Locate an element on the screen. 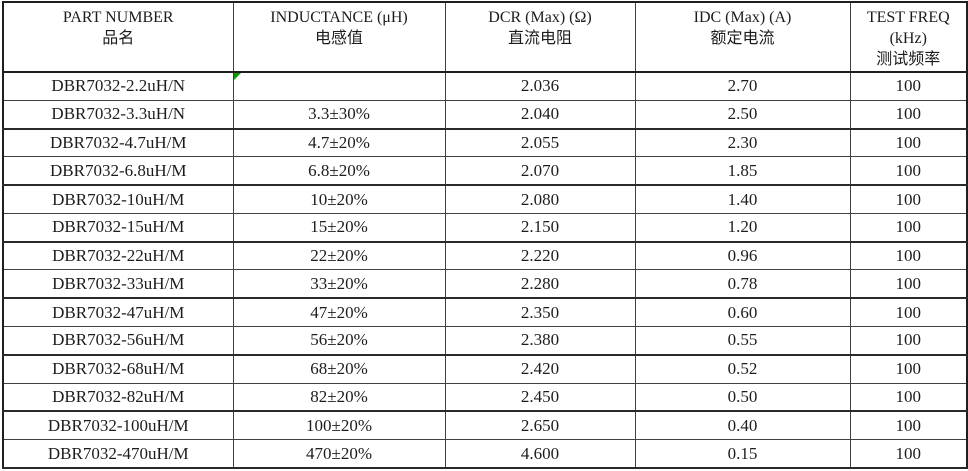  cell-text: 2.040 is located at coordinates (540, 114).